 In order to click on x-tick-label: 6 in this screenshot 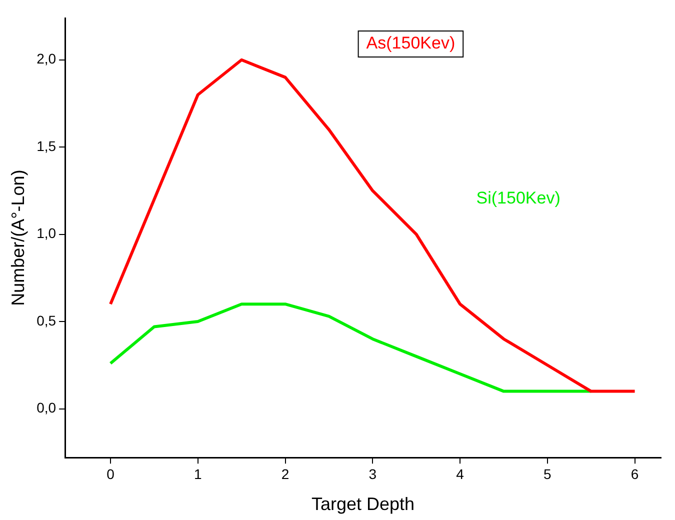, I will do `click(634, 474)`.